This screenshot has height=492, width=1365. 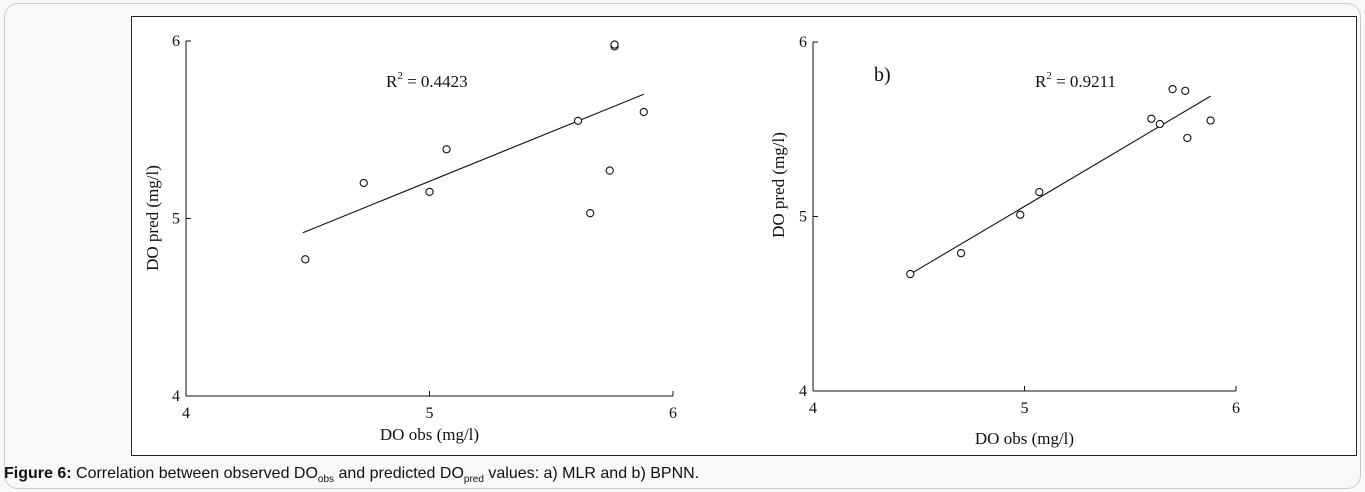 What do you see at coordinates (803, 217) in the screenshot?
I see `chart-b-y-tick-label: 5` at bounding box center [803, 217].